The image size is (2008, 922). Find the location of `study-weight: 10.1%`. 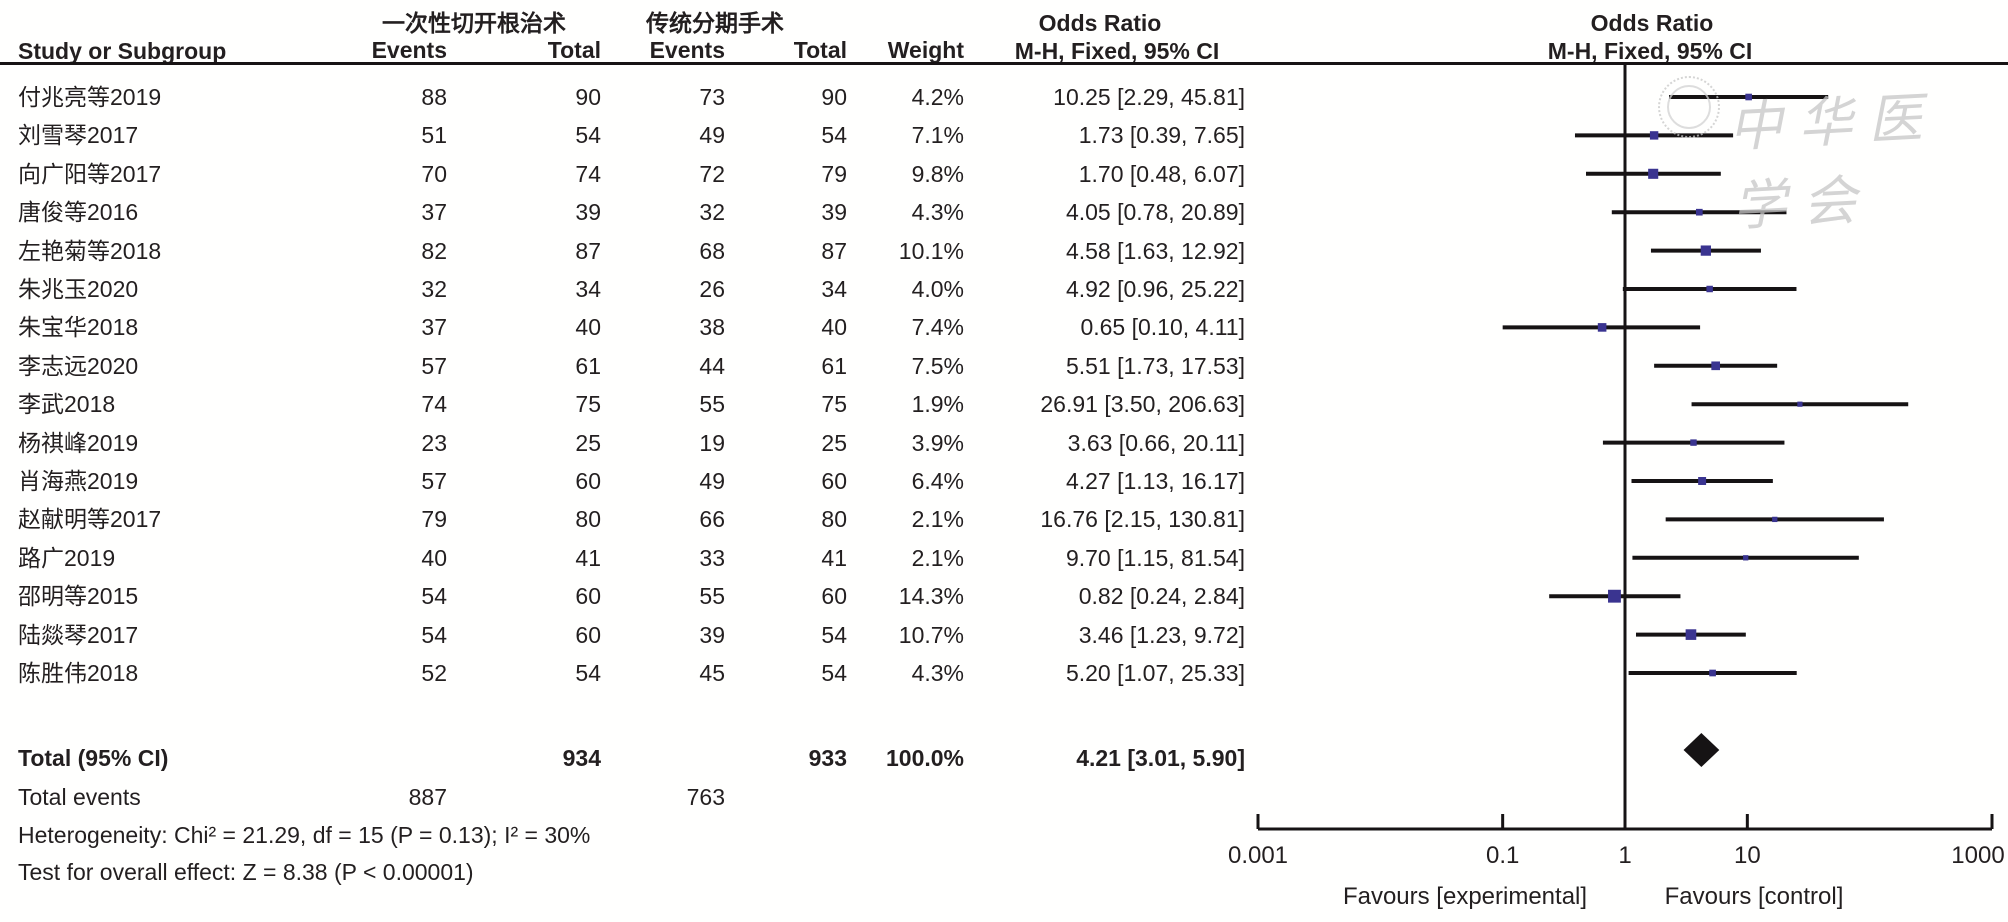

study-weight: 10.1% is located at coordinates (931, 250).